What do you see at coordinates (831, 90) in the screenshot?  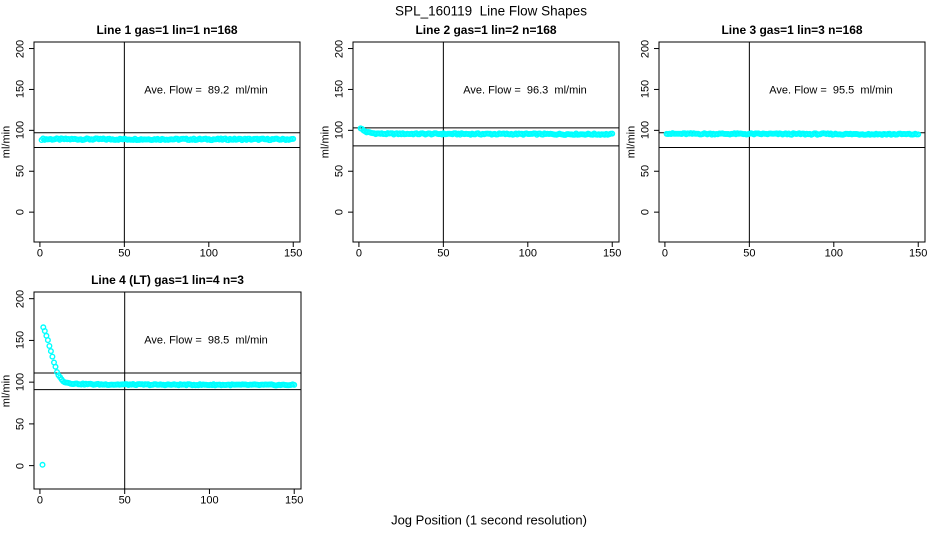 I see `ave-flow-annotation: Ave. Flow = 95.5 ml/min` at bounding box center [831, 90].